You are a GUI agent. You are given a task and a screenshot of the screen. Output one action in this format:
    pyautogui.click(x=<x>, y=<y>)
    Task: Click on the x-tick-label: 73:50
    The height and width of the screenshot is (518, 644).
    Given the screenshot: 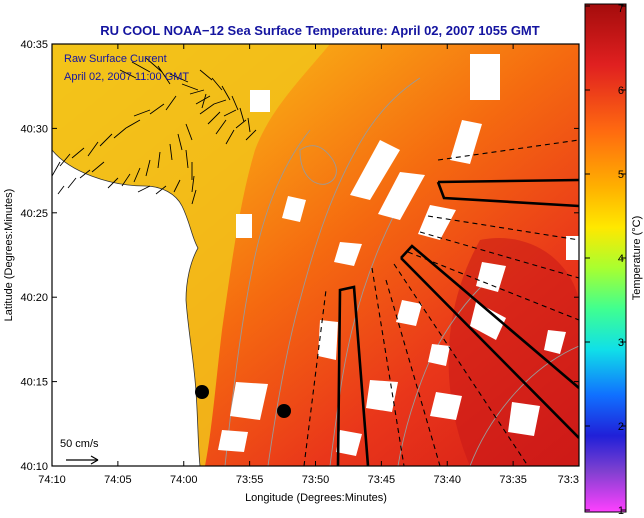 What is the action you would take?
    pyautogui.click(x=316, y=480)
    